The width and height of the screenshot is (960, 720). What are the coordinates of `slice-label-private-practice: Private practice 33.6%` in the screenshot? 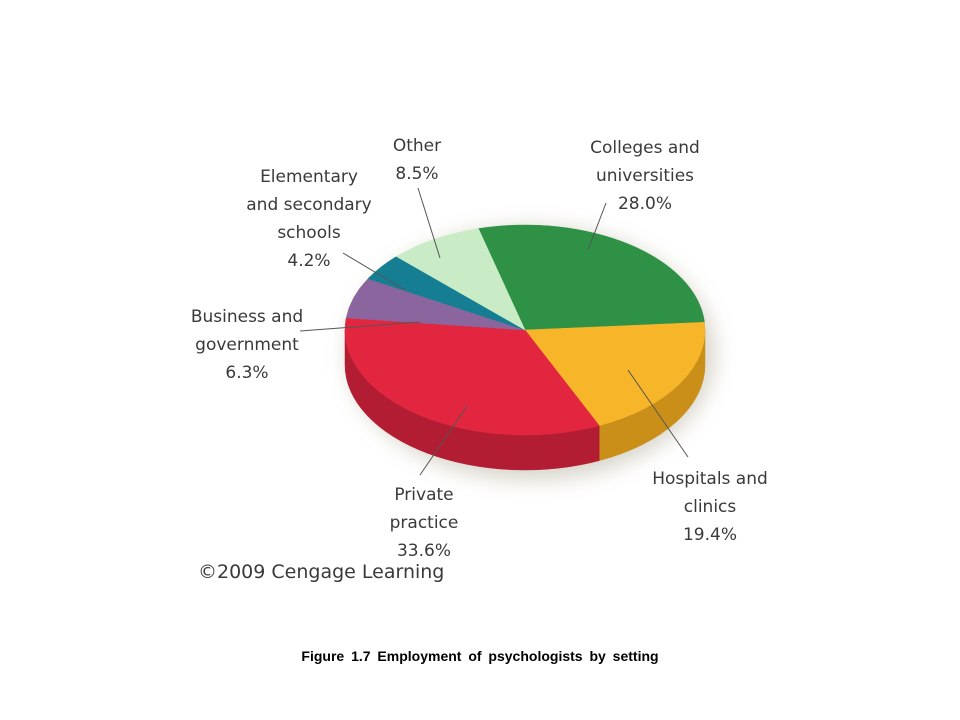 It's located at (424, 523).